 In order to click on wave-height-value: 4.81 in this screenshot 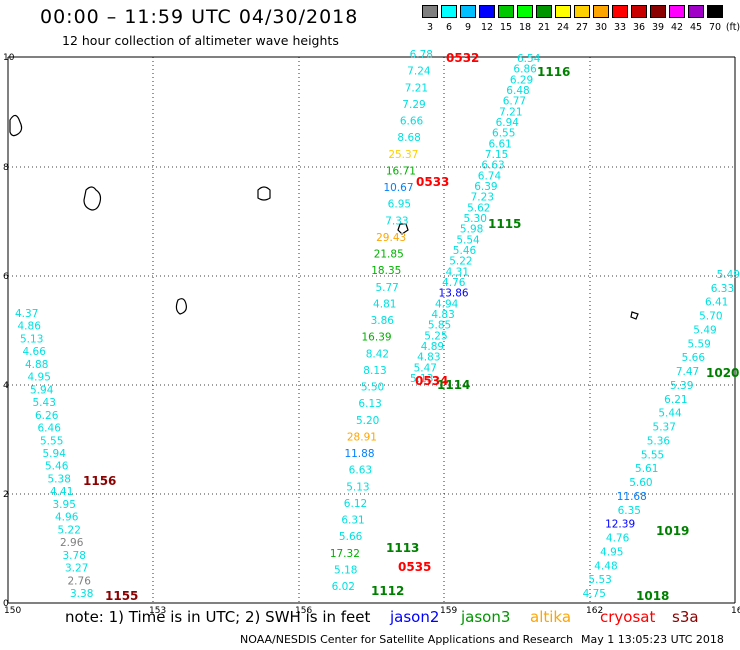, I will do `click(384, 304)`.